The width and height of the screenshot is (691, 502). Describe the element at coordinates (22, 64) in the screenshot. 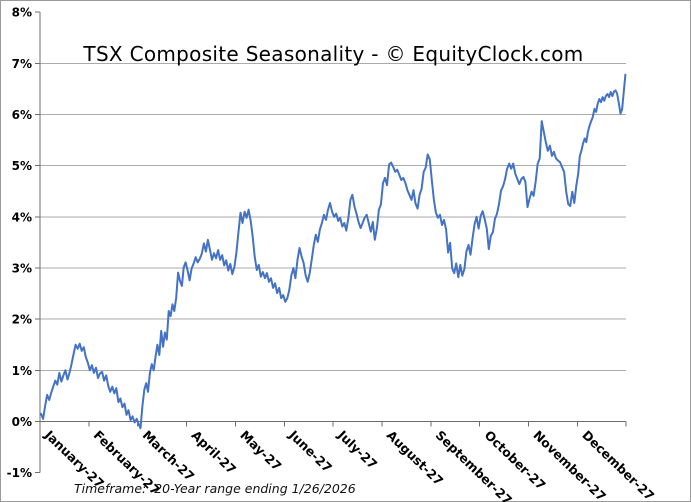

I see `y-axis-tick-label: 7%` at that location.